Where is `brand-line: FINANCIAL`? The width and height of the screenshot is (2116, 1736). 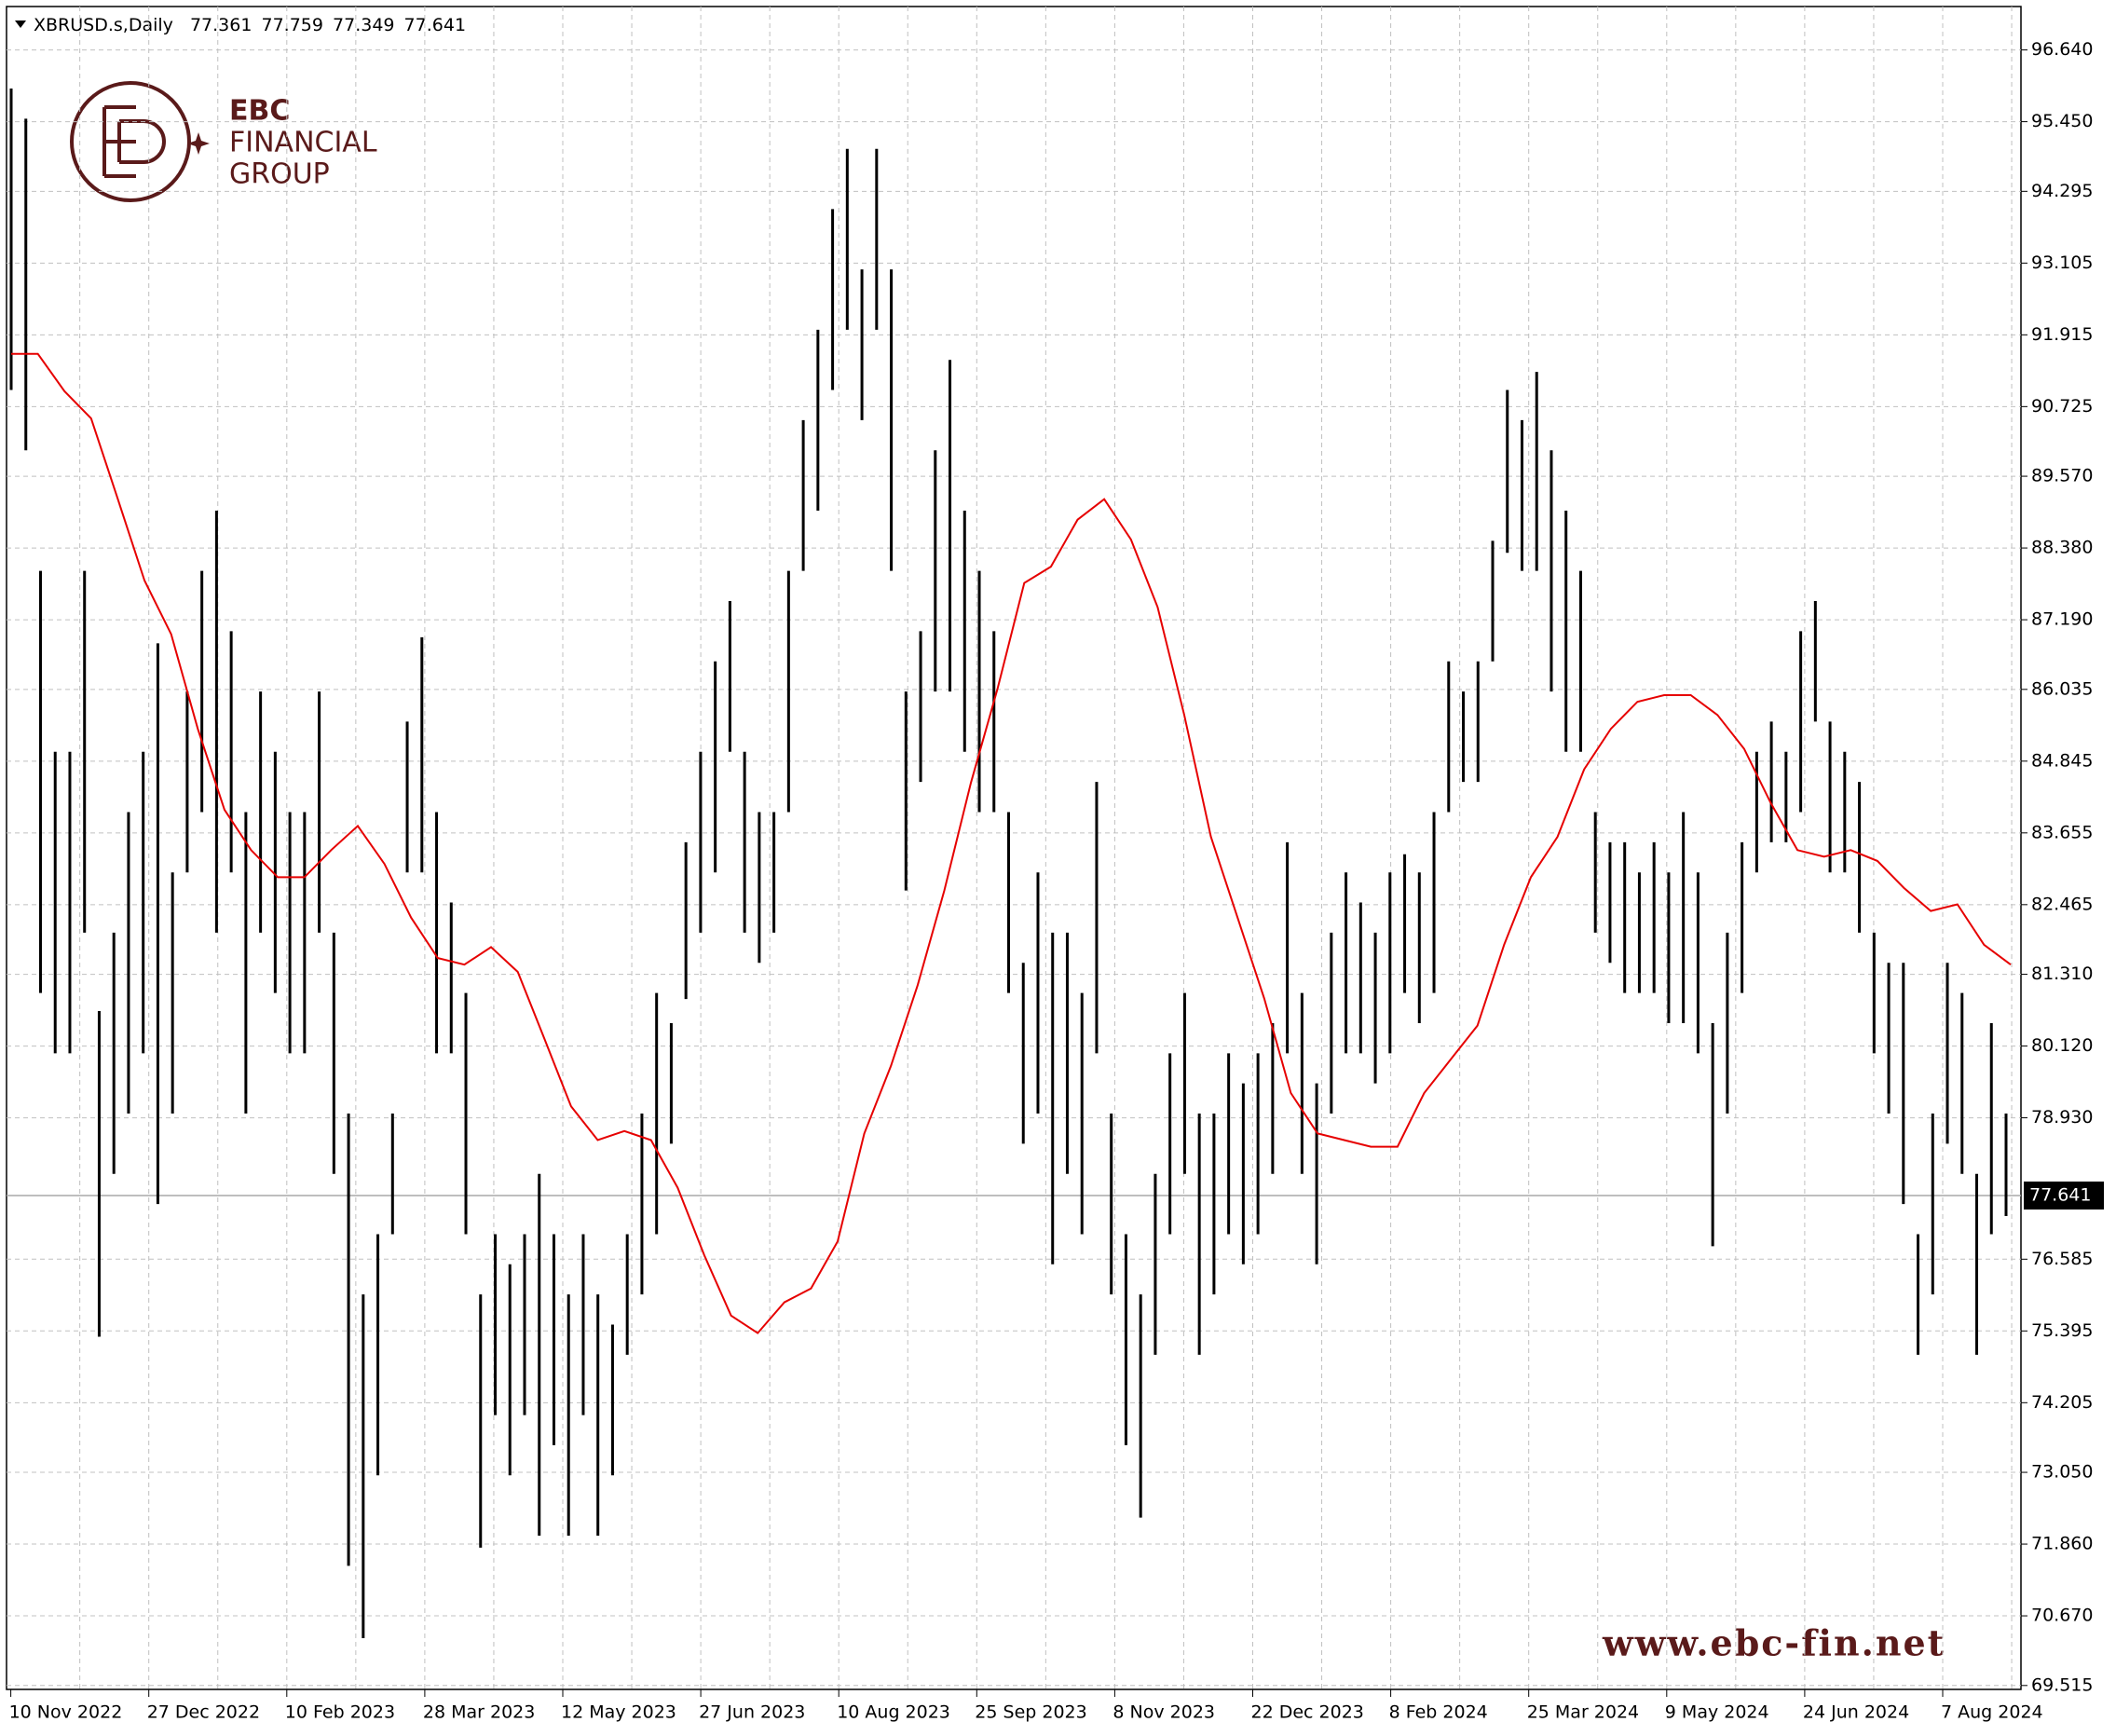
brand-line: FINANCIAL is located at coordinates (303, 143).